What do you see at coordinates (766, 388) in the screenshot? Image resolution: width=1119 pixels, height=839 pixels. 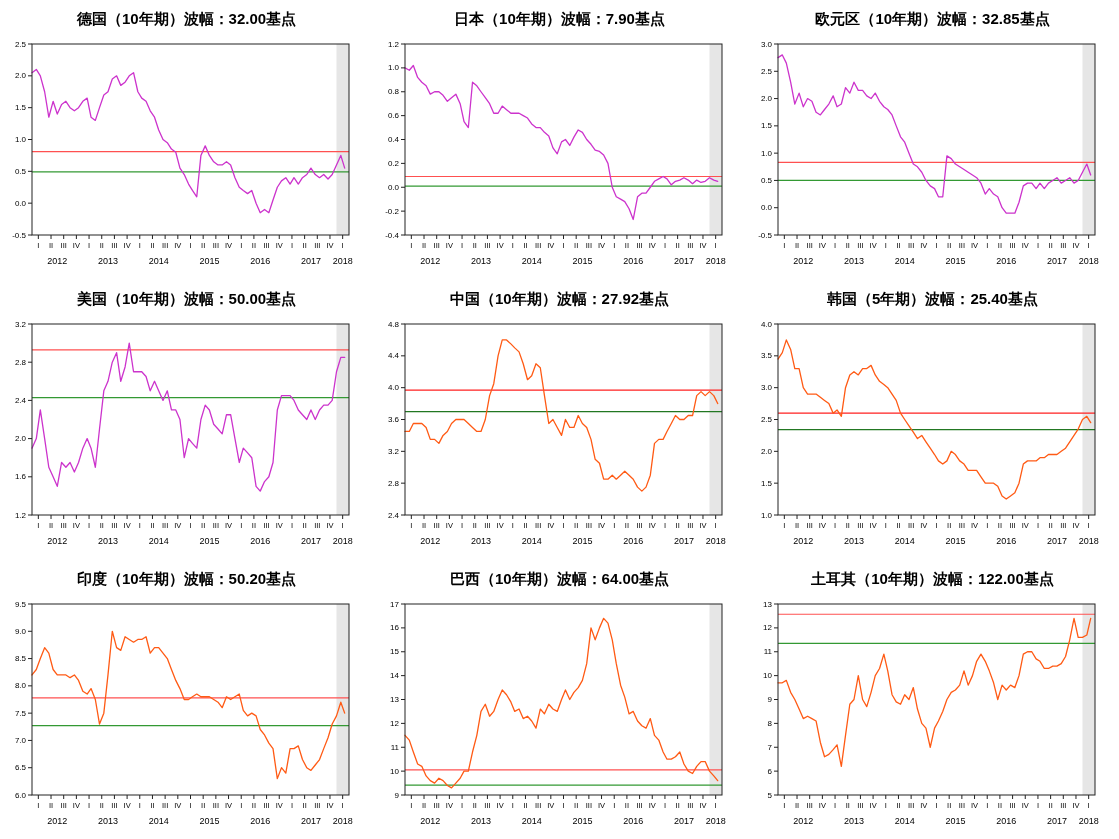 I see `y-tick-label: 3.0` at bounding box center [766, 388].